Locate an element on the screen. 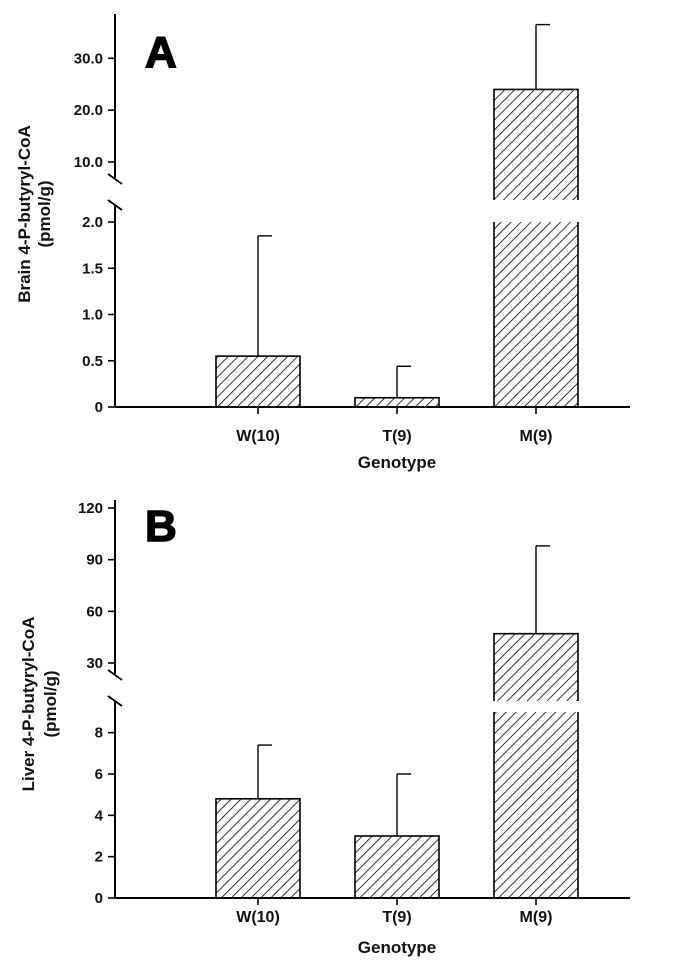 The height and width of the screenshot is (964, 675). y-tick-label: 2.0 is located at coordinates (92, 222).